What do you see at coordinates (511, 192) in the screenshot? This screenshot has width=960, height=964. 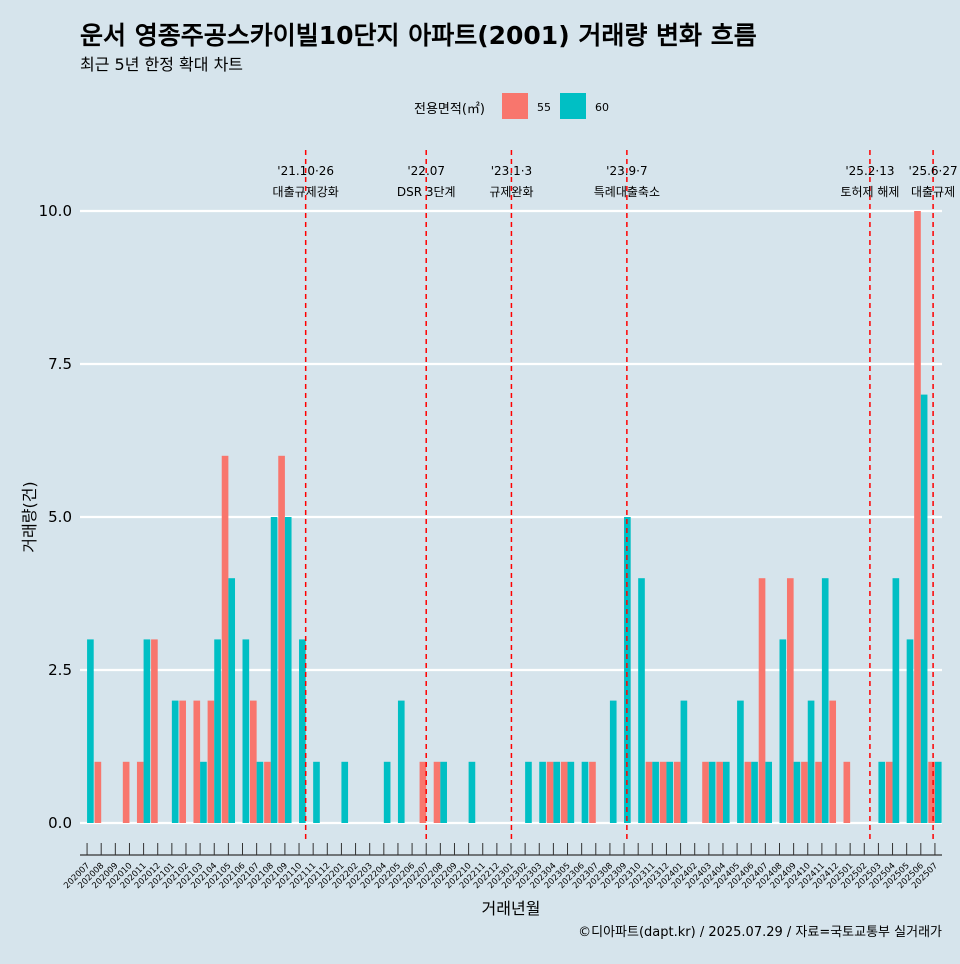 I see `event-text-2: 규제완화` at bounding box center [511, 192].